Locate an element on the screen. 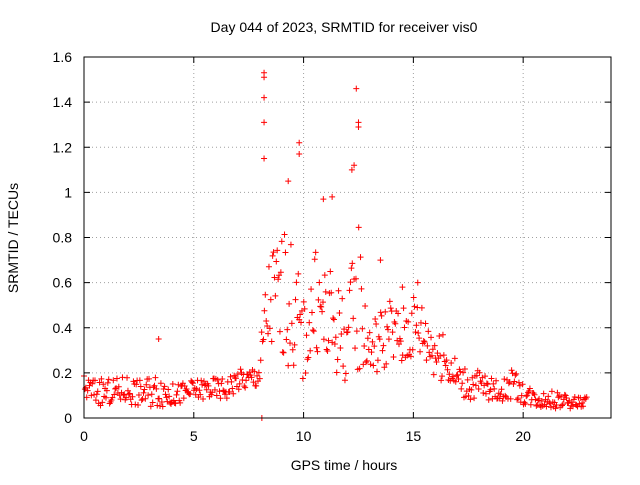 The height and width of the screenshot is (485, 640). y-tick-label: 1.6 is located at coordinates (63, 57).